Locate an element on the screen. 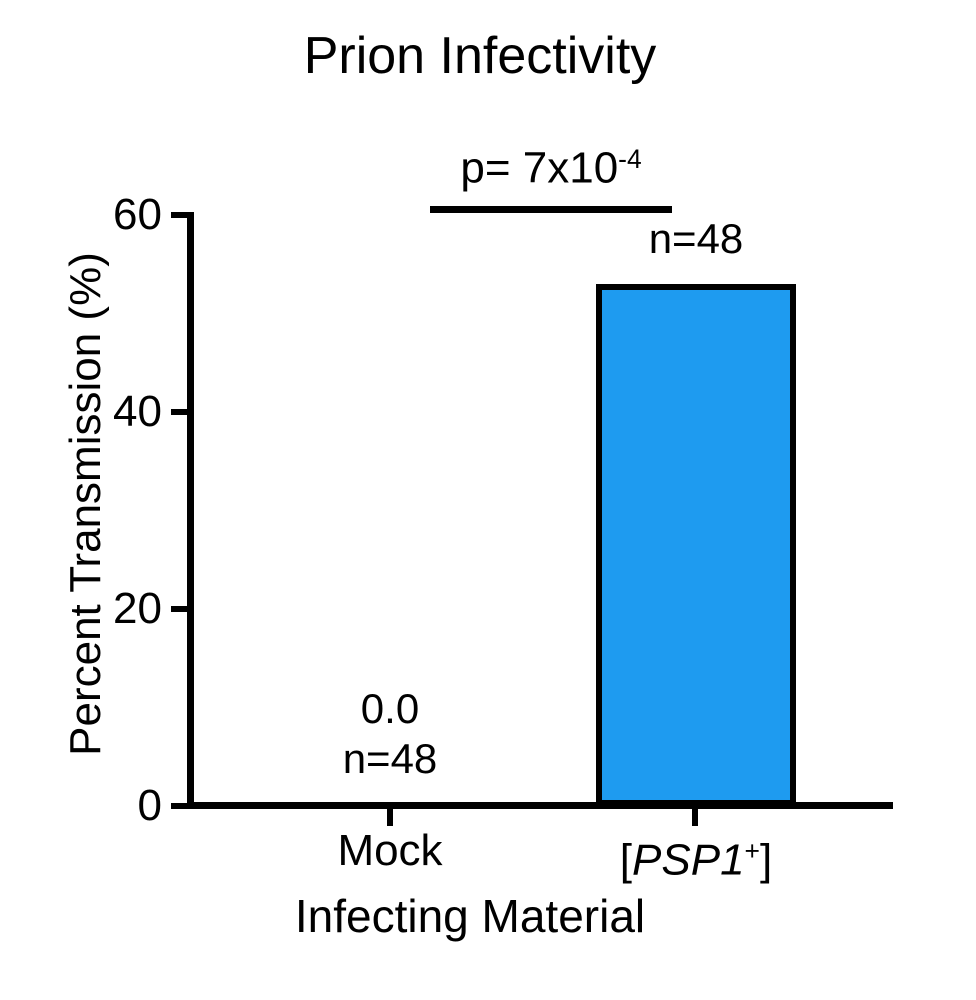  x-axis-line is located at coordinates (540, 805).